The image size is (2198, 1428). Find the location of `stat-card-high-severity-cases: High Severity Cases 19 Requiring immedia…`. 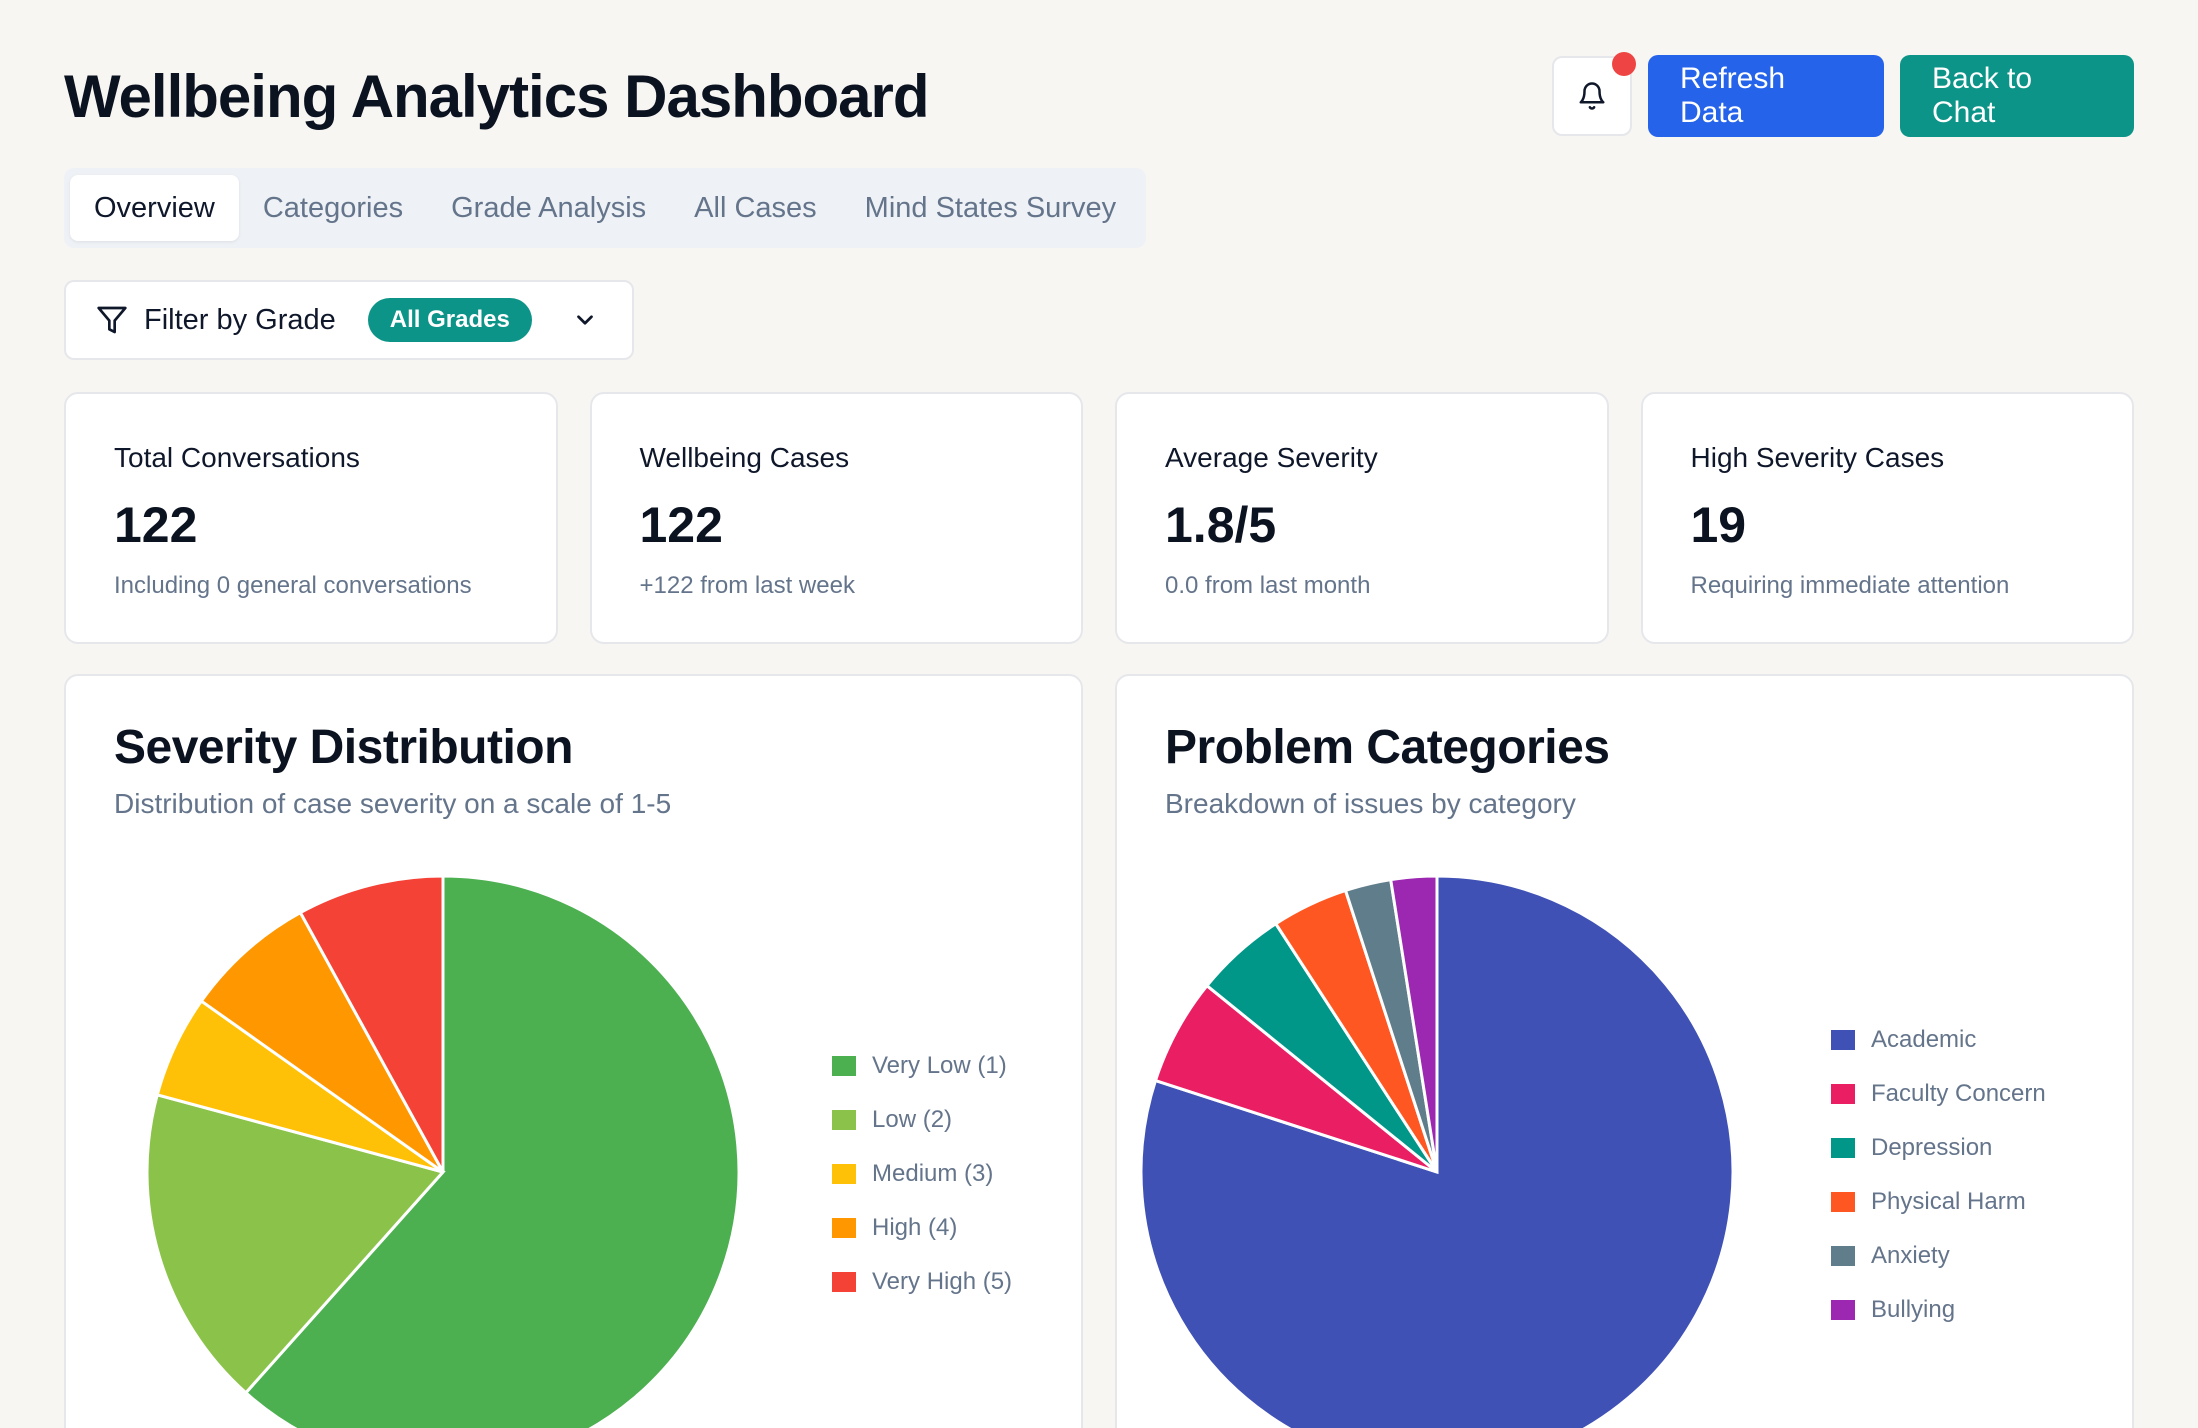

stat-card-high-severity-cases: High Severity Cases 19 Requiring immedia… is located at coordinates (1887, 518).